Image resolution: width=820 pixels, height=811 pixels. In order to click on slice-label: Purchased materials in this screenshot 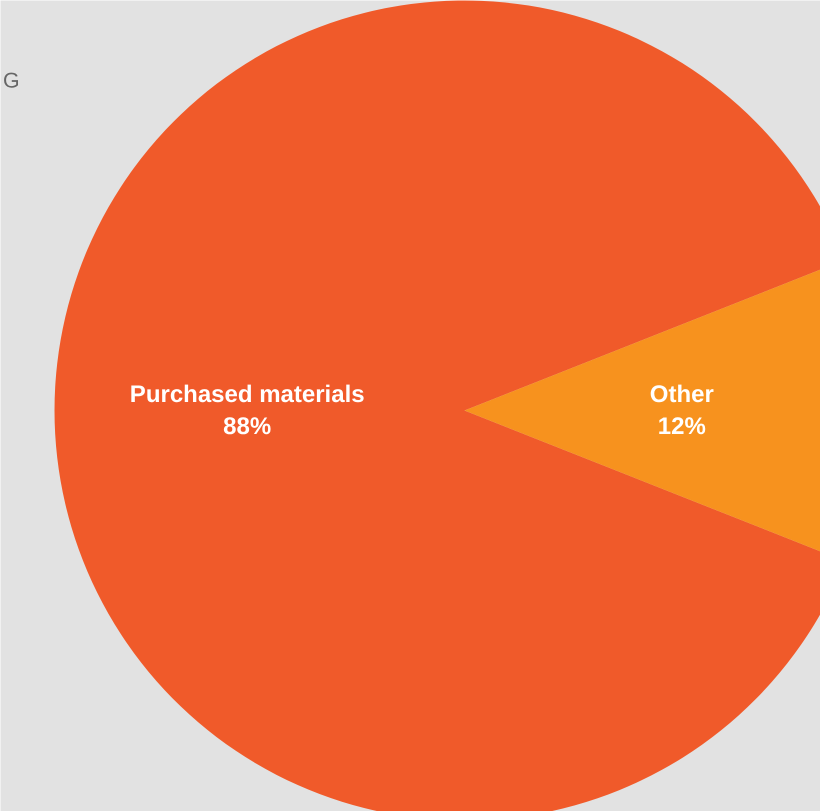, I will do `click(247, 394)`.